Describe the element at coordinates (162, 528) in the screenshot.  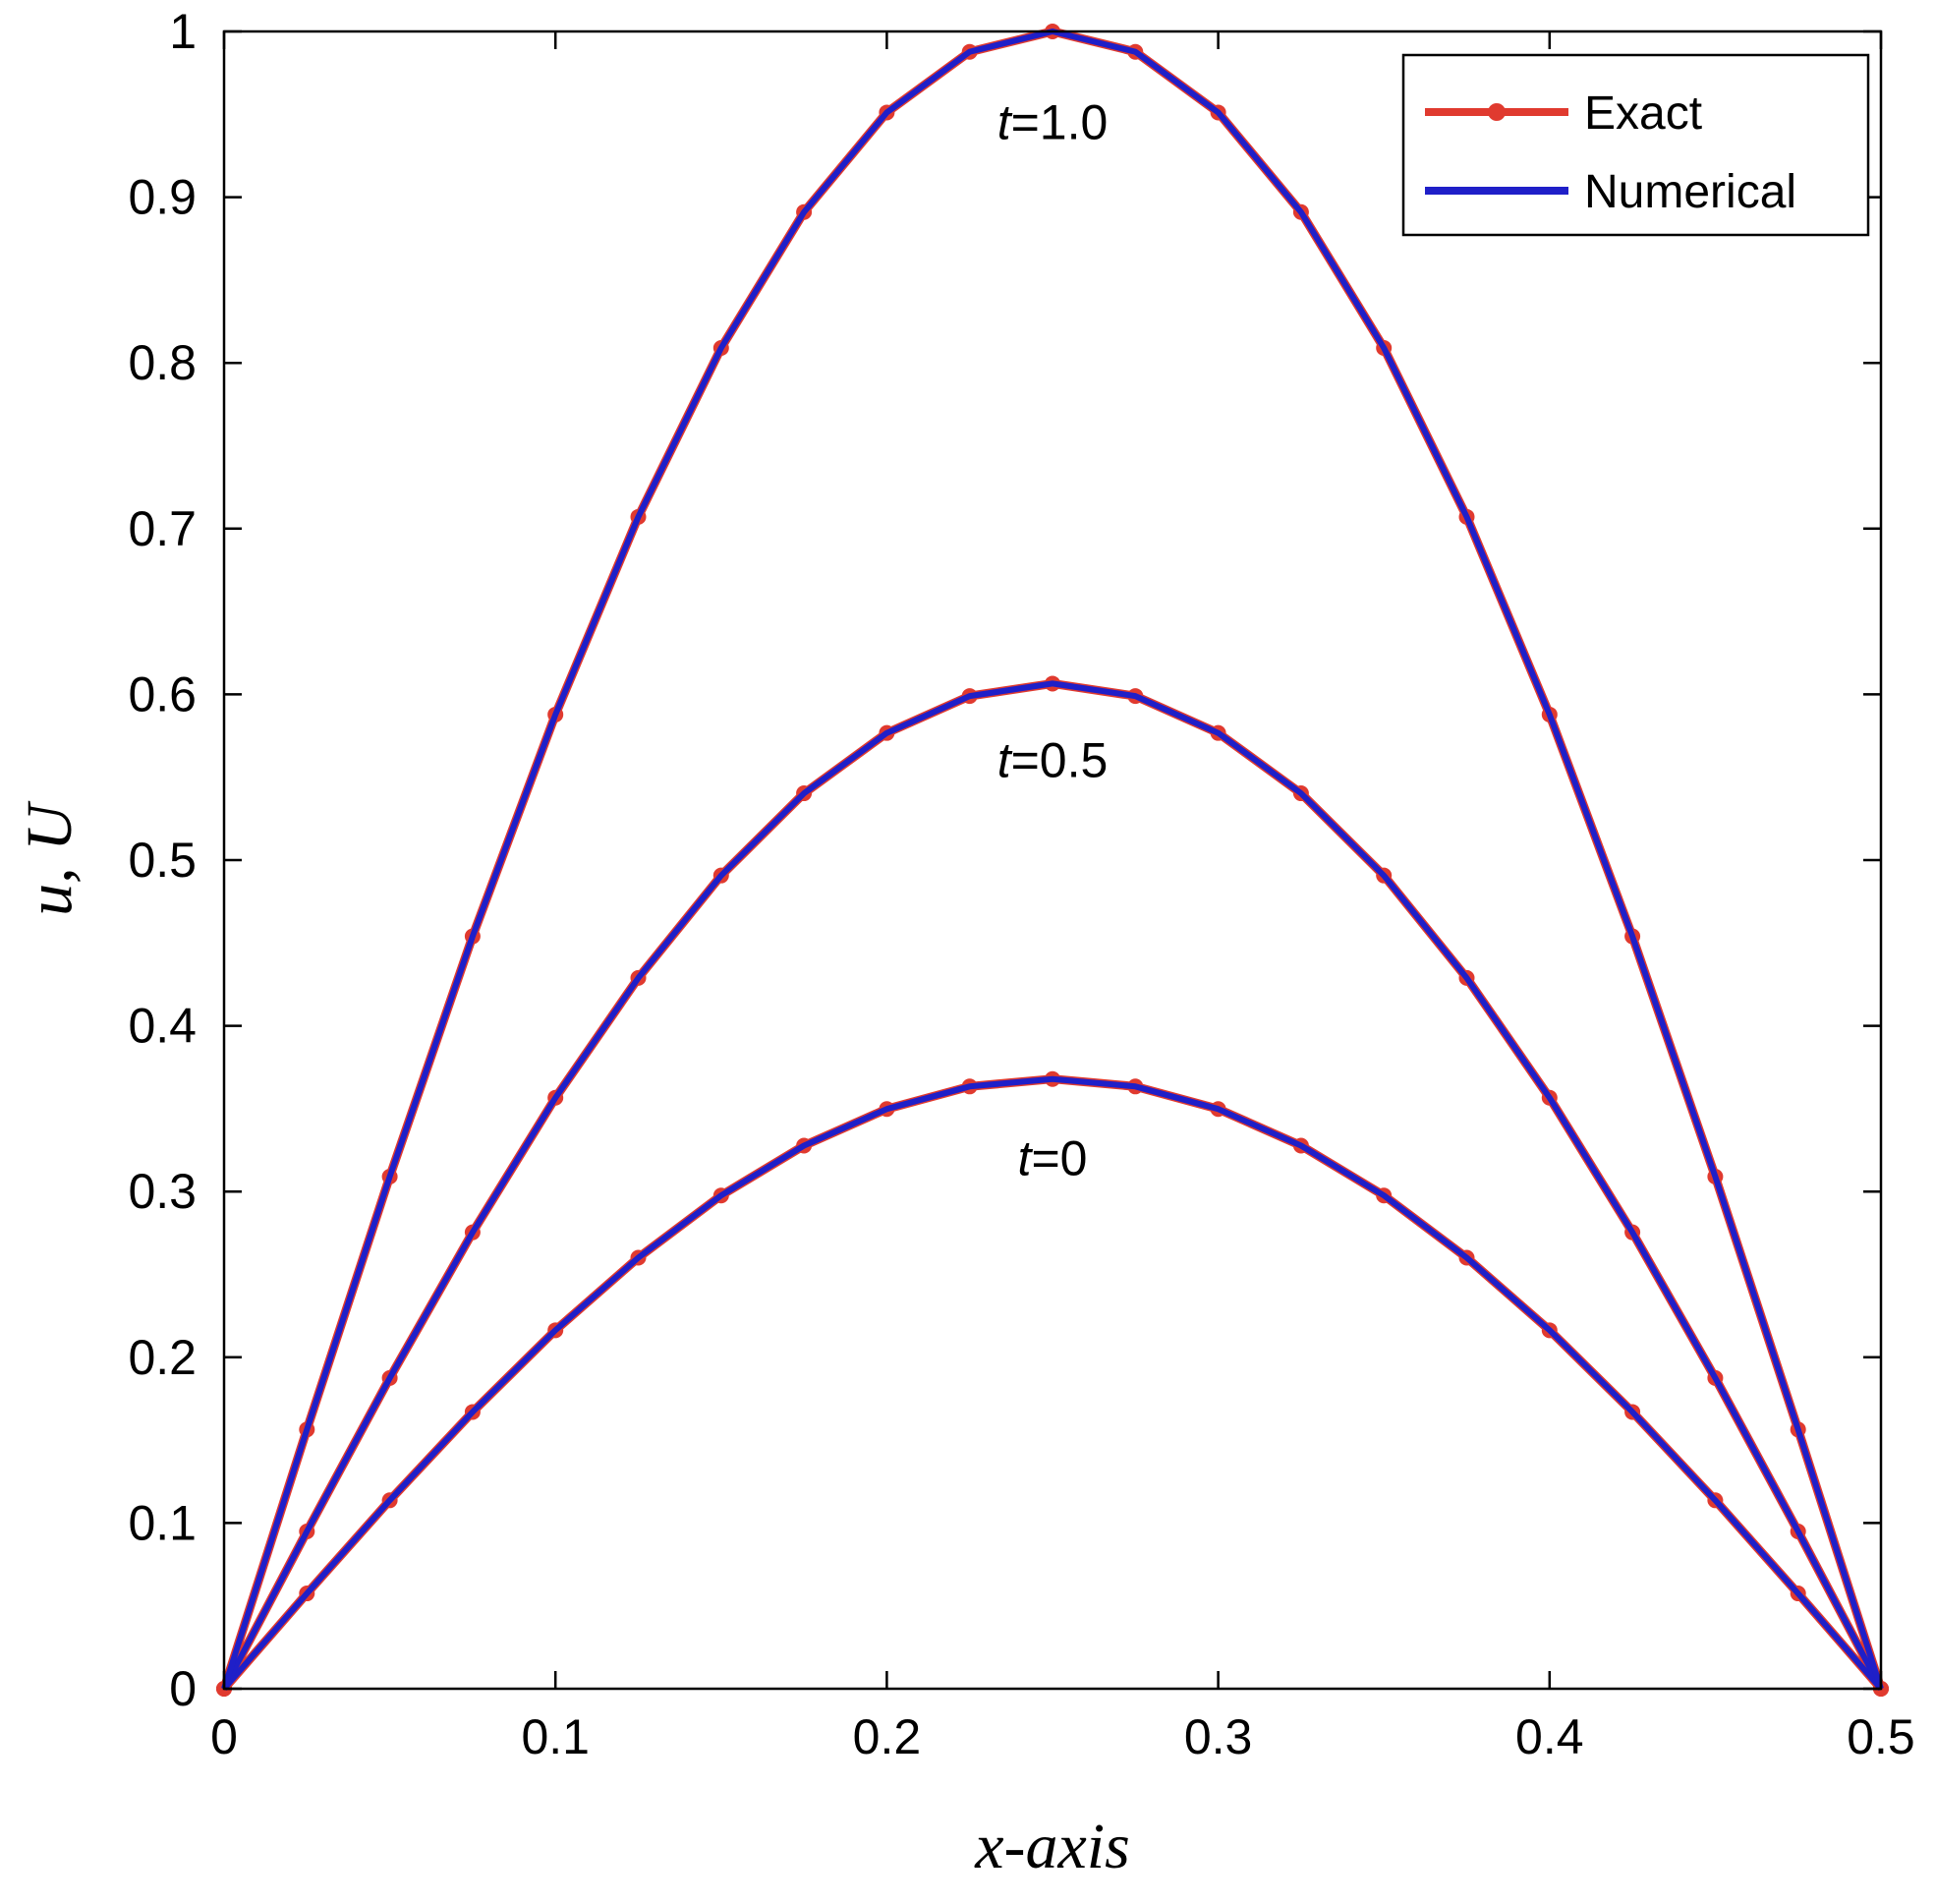
I see `y-tick-label: 0.7` at that location.